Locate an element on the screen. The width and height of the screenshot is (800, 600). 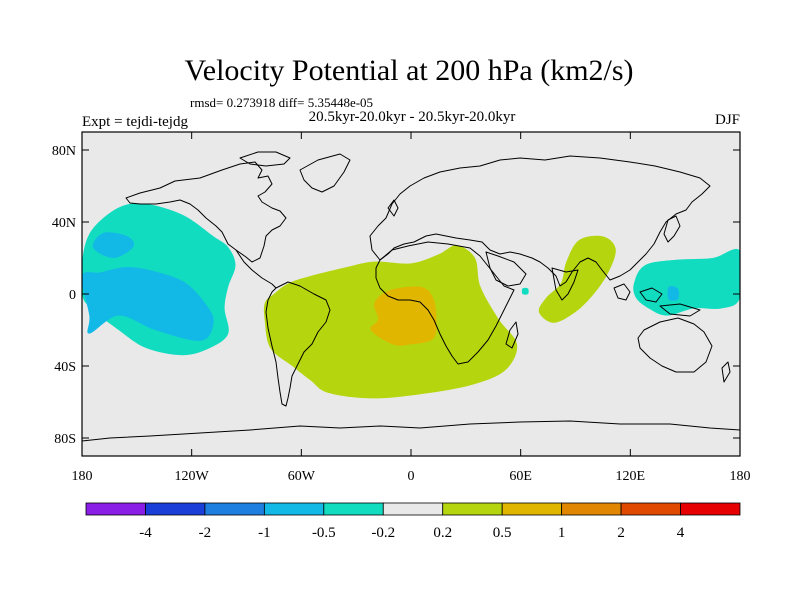
coastline-madagascar is located at coordinates (512, 335).